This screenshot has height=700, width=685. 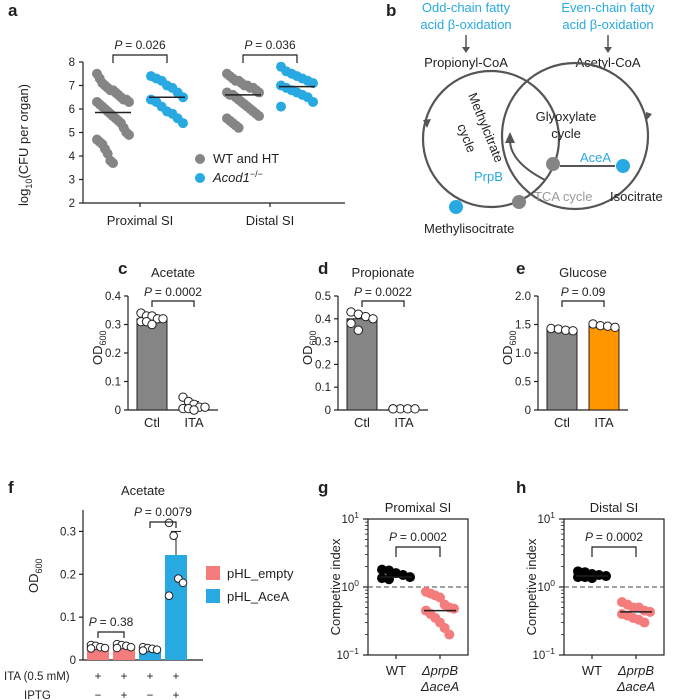 What do you see at coordinates (13, 10) in the screenshot?
I see `panel-label-a: a` at bounding box center [13, 10].